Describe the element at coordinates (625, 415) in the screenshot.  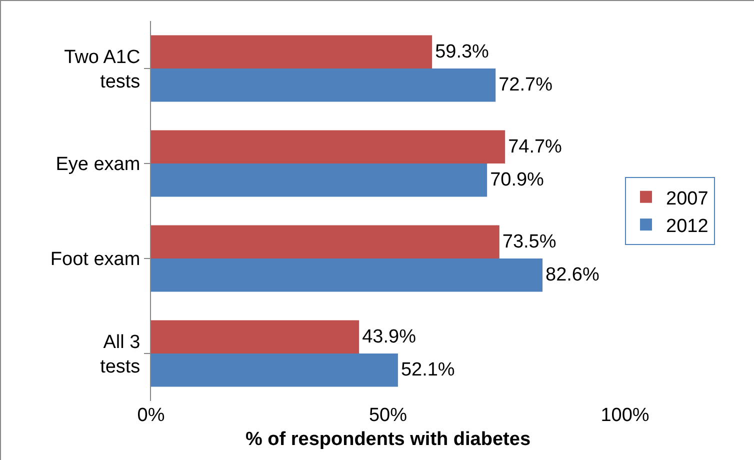
I see `x-tick-label: 100%` at that location.